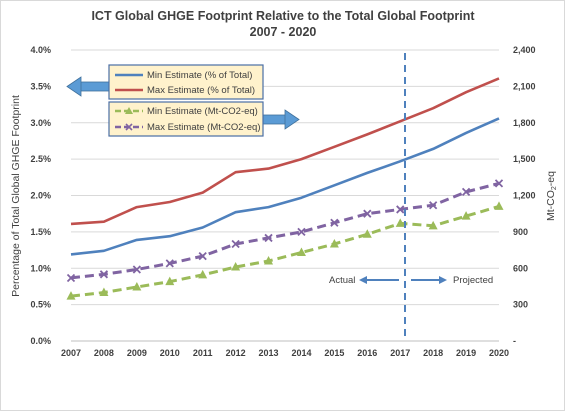 This screenshot has height=415, width=565. Describe the element at coordinates (236, 353) in the screenshot. I see `x-tick-label: 2012` at that location.